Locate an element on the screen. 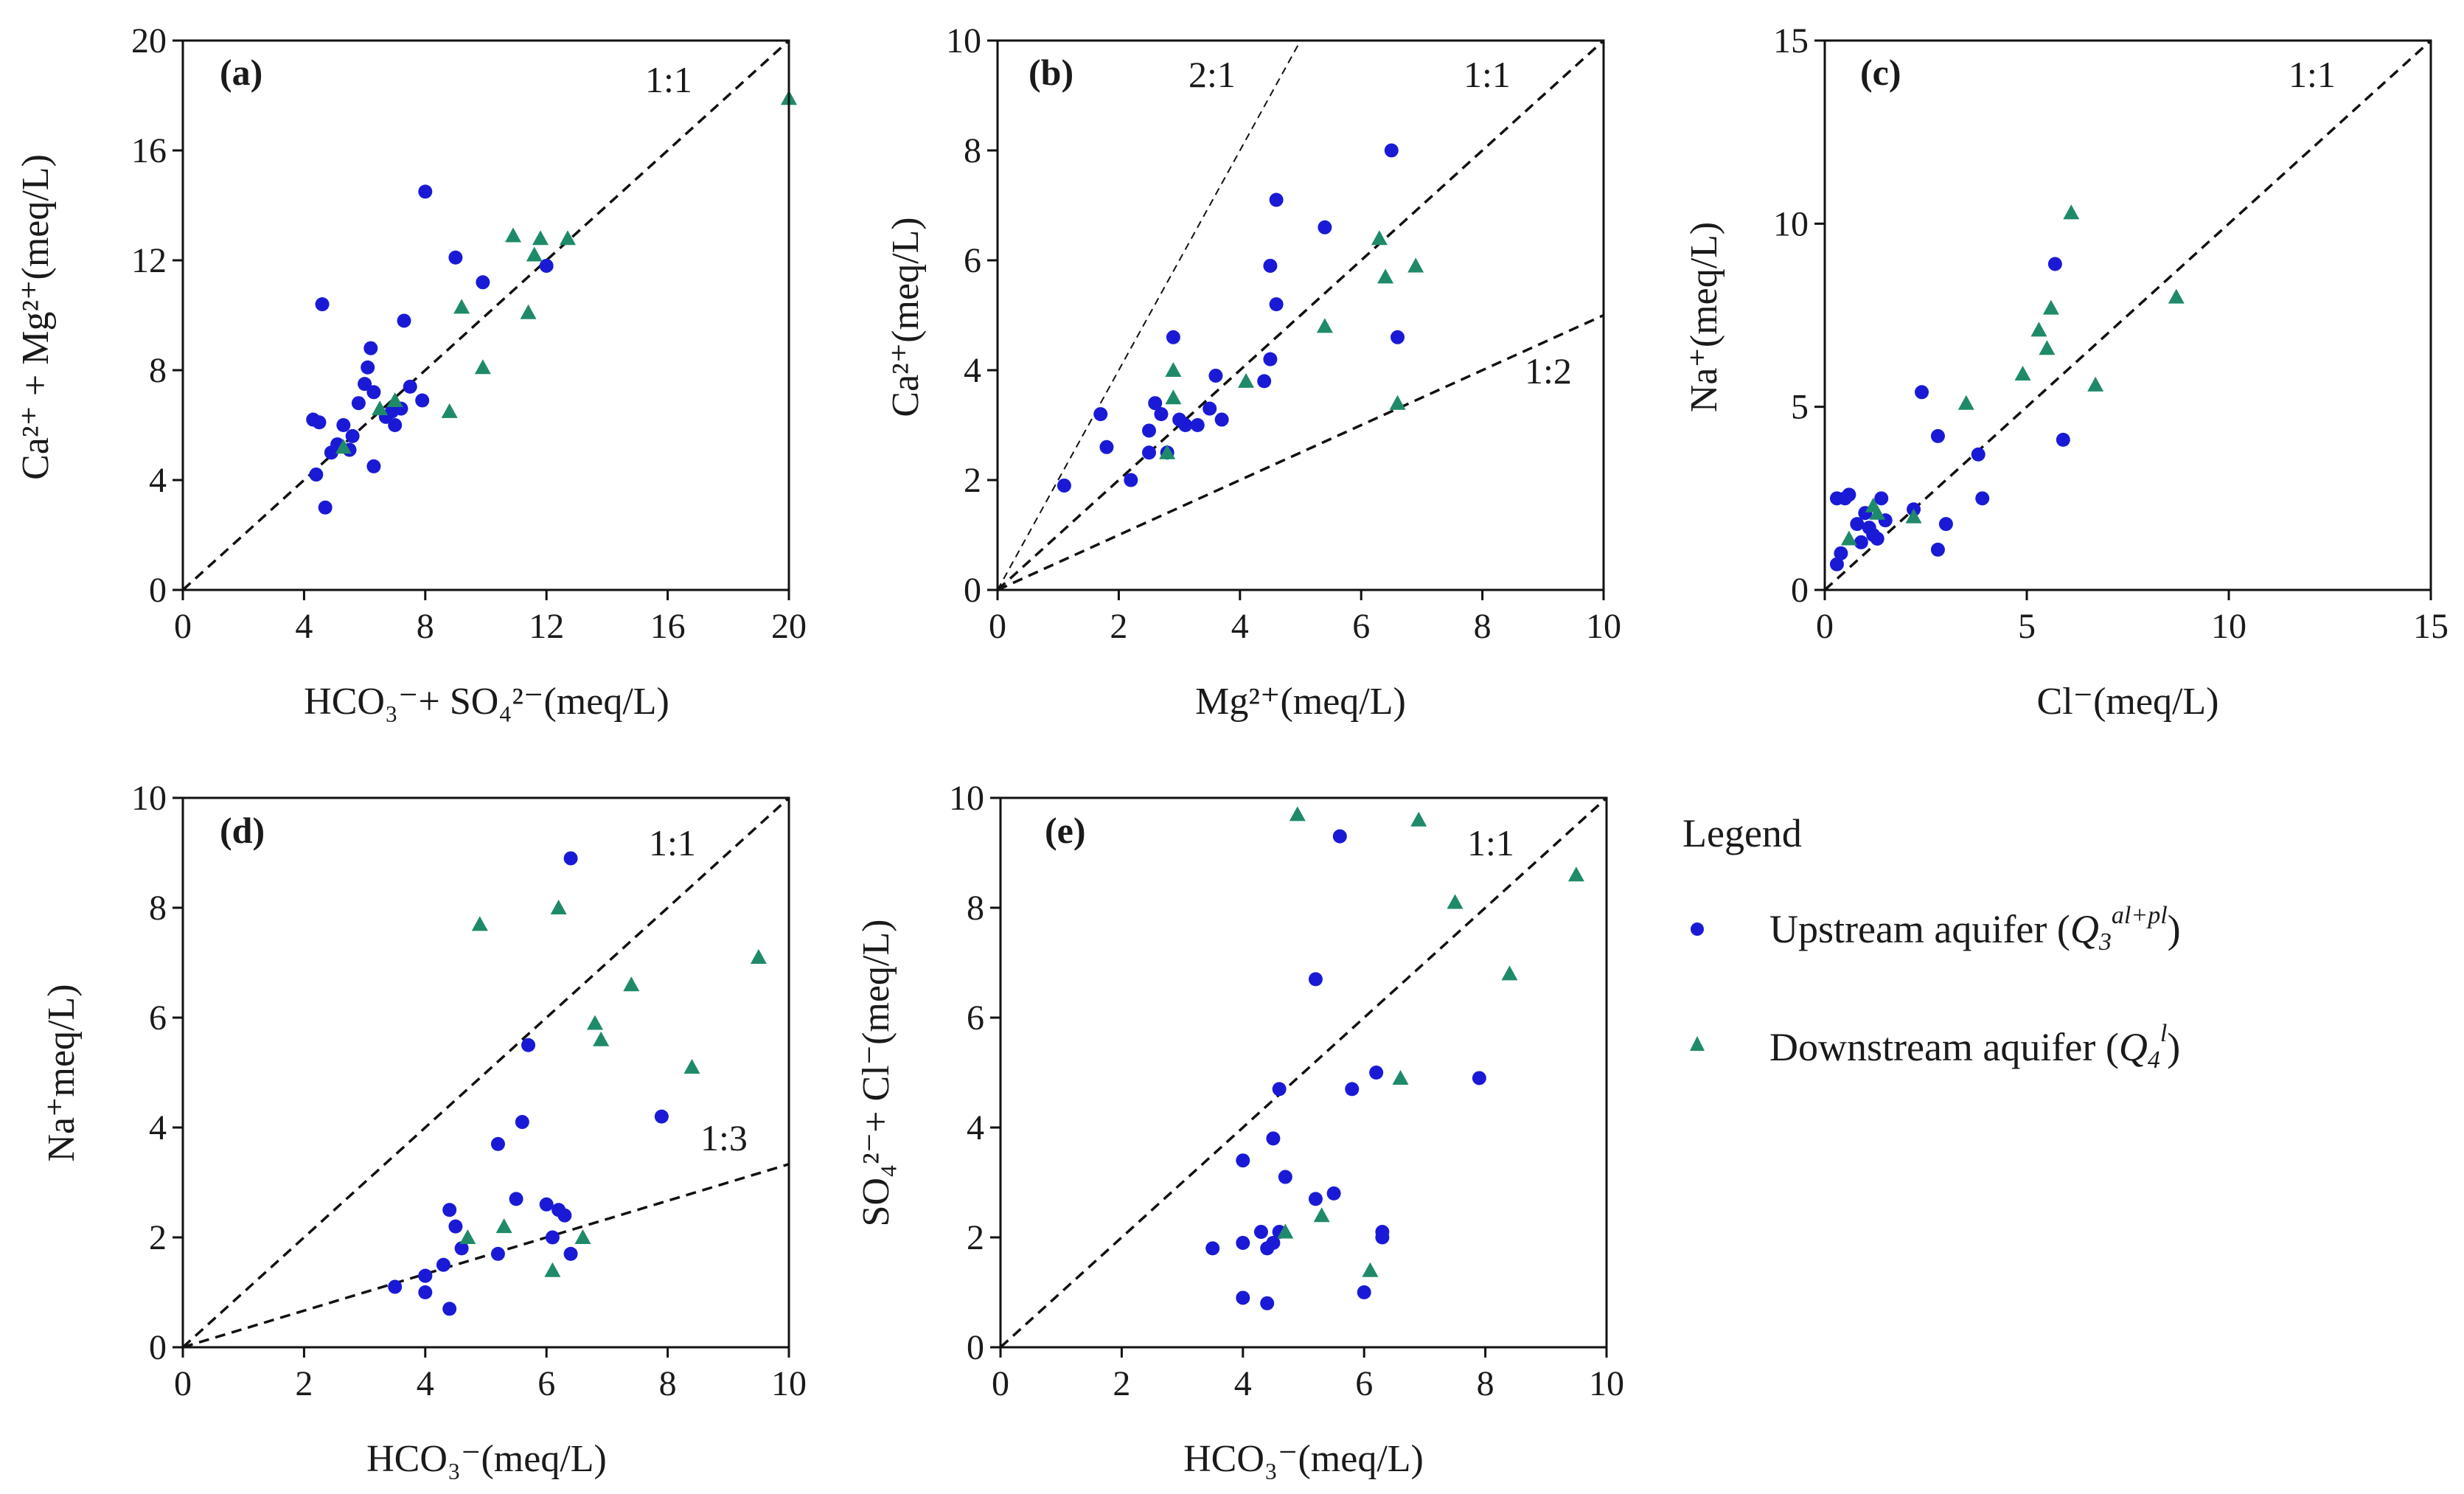  panel-b-xtick-label: 4 is located at coordinates (1240, 626).